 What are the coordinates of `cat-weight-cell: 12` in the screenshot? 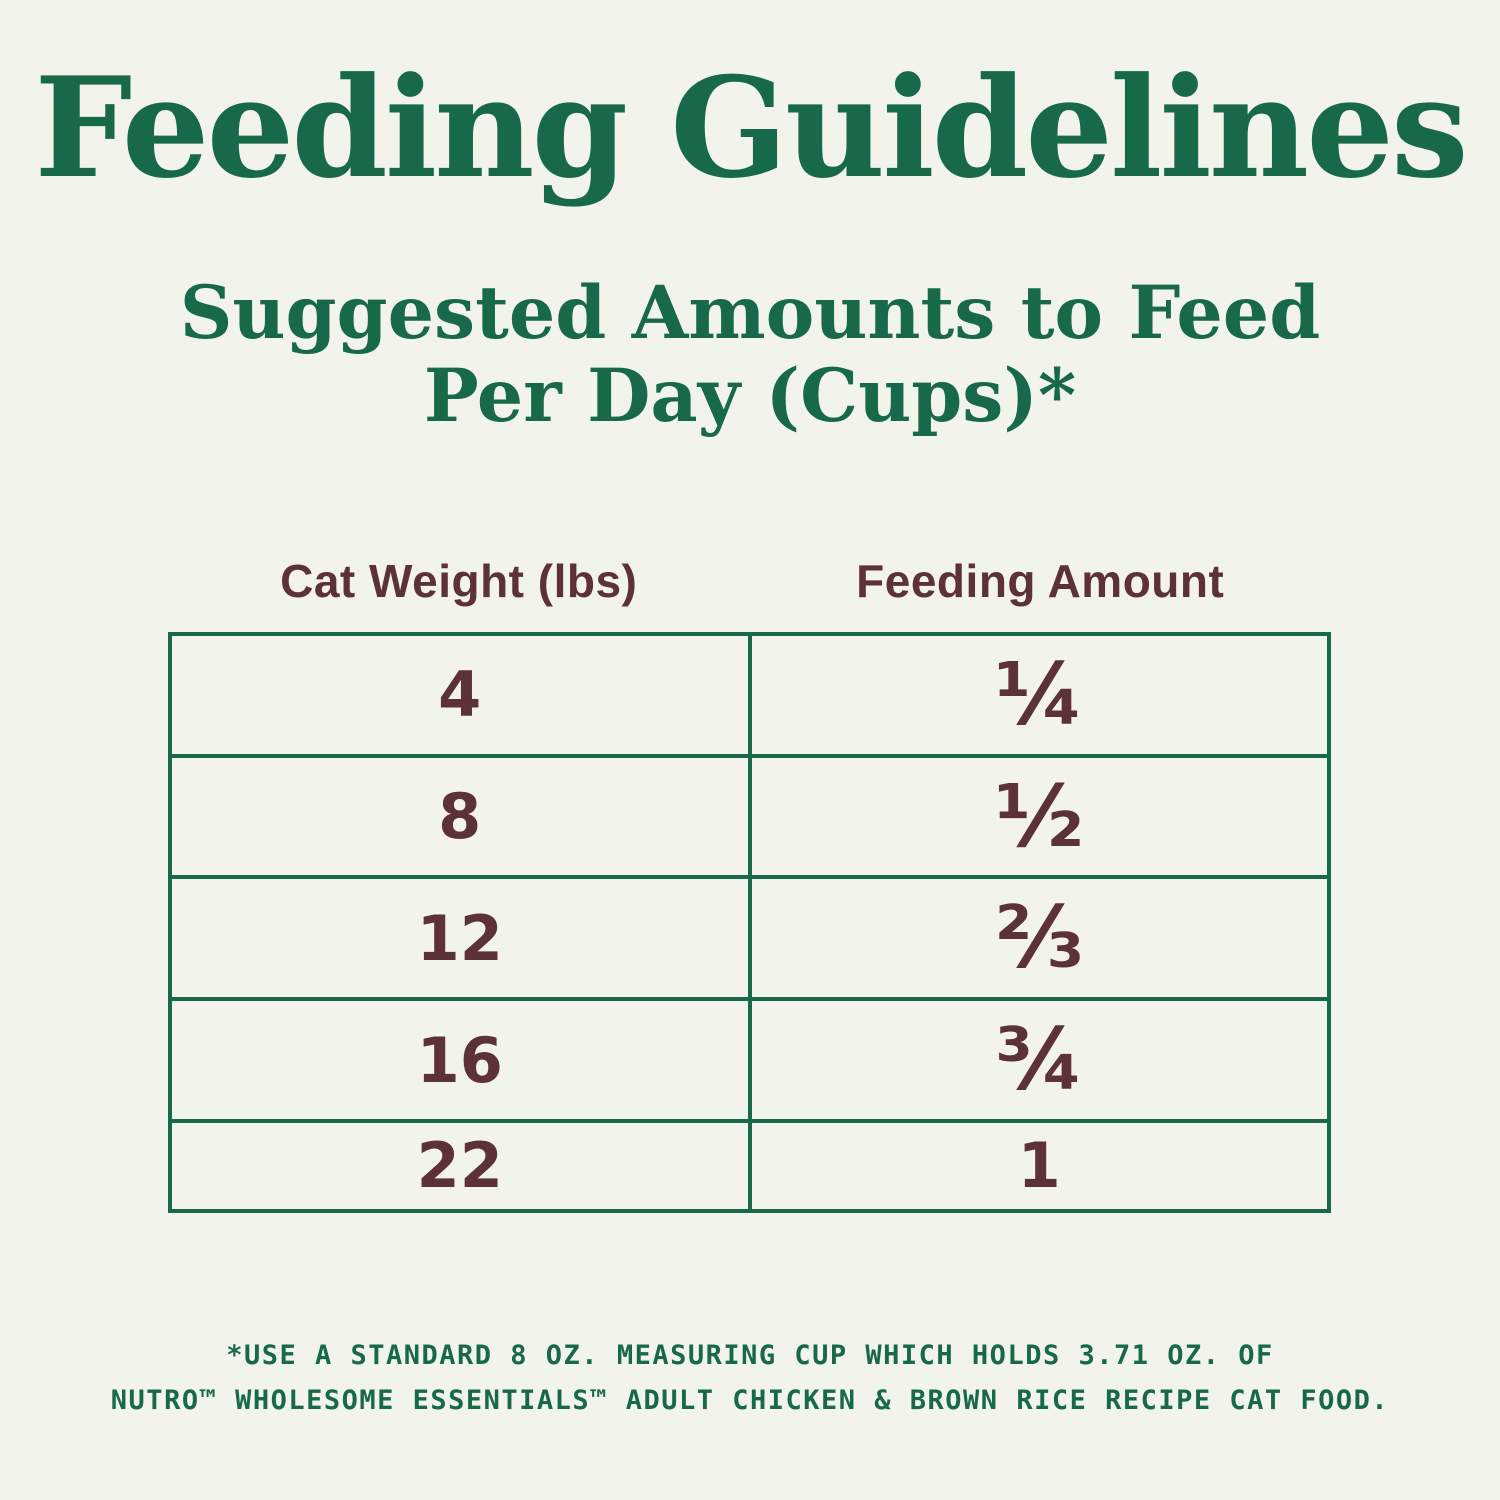 It's located at (460, 938).